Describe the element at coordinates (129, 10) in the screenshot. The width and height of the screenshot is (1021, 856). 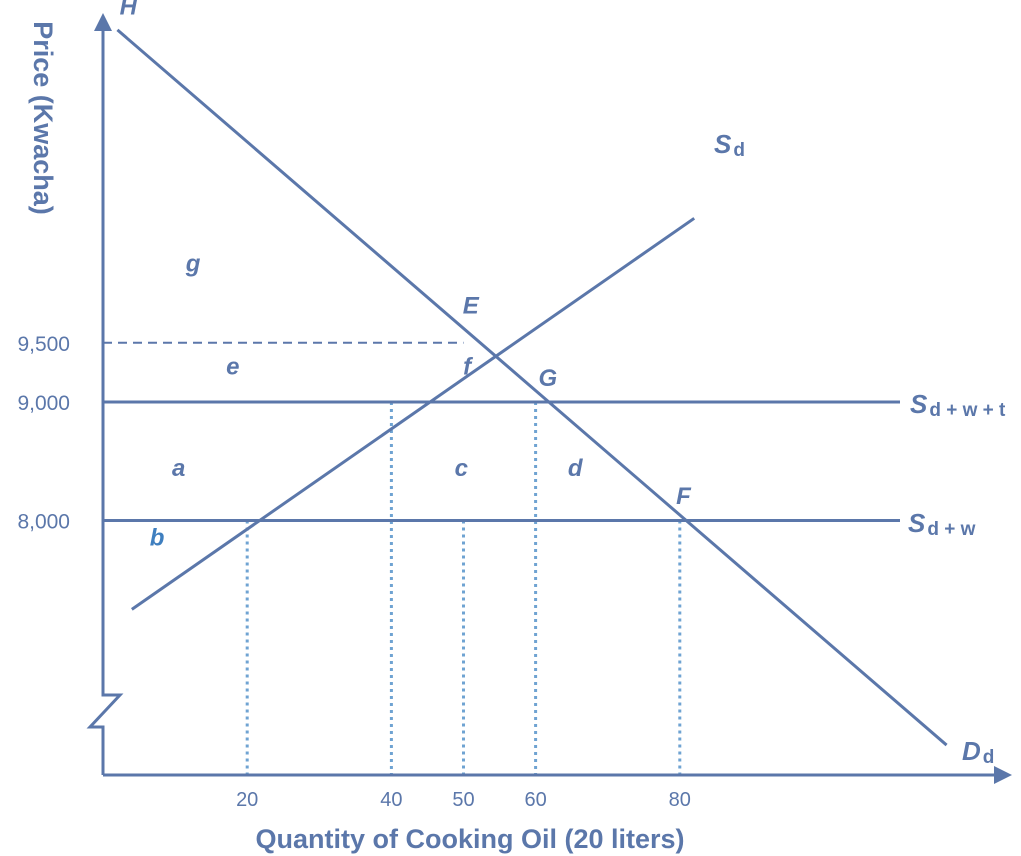
I see `point-label-H: H` at that location.